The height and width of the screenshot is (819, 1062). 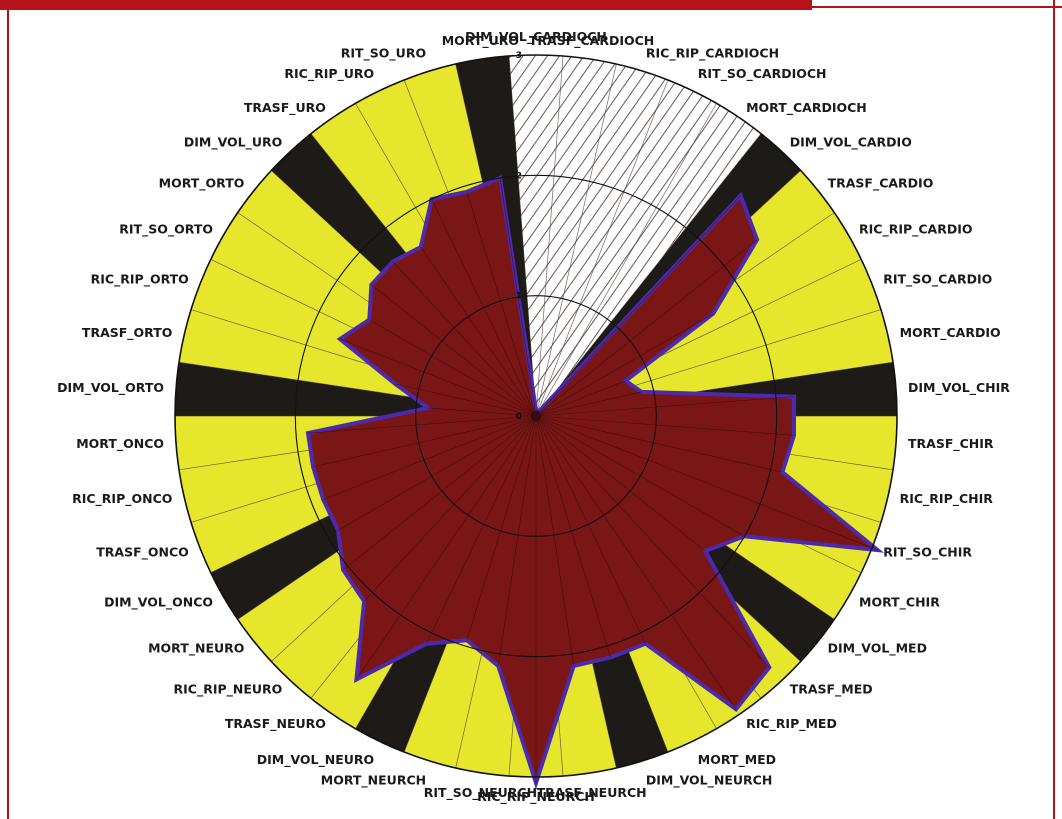 I want to click on data-point-mort-cardio, so click(x=588, y=404).